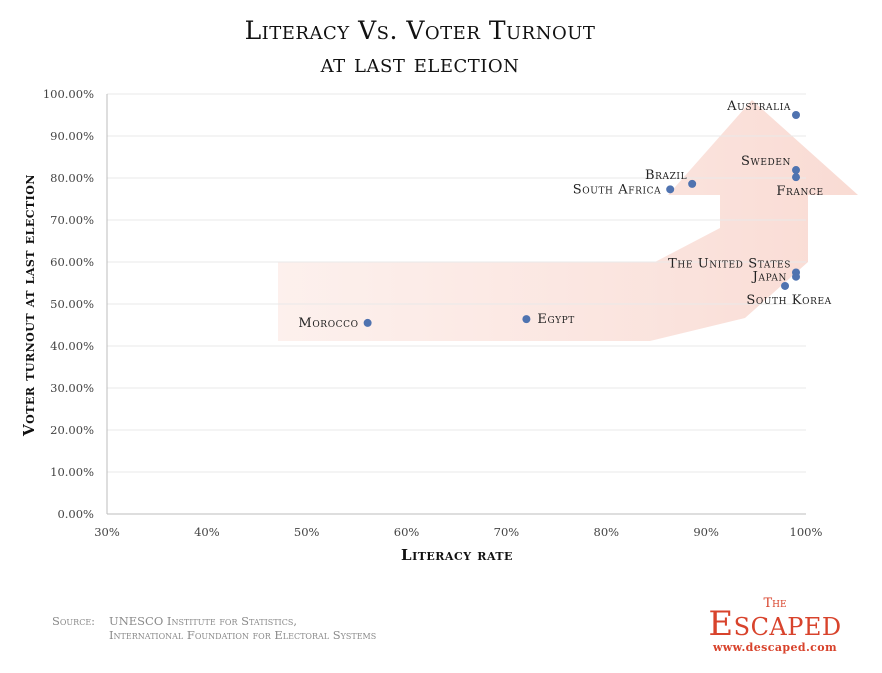 Image resolution: width=882 pixels, height=673 pixels. Describe the element at coordinates (72, 472) in the screenshot. I see `y-tick-label: 10.00%` at that location.